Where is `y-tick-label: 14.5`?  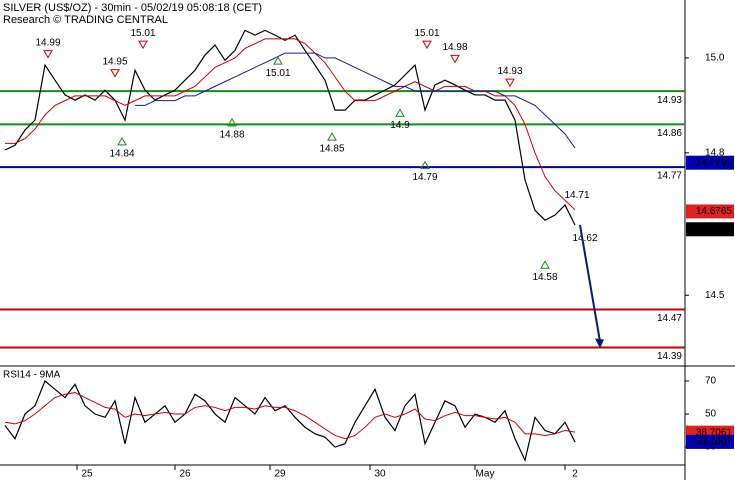
y-tick-label: 14.5 is located at coordinates (715, 295).